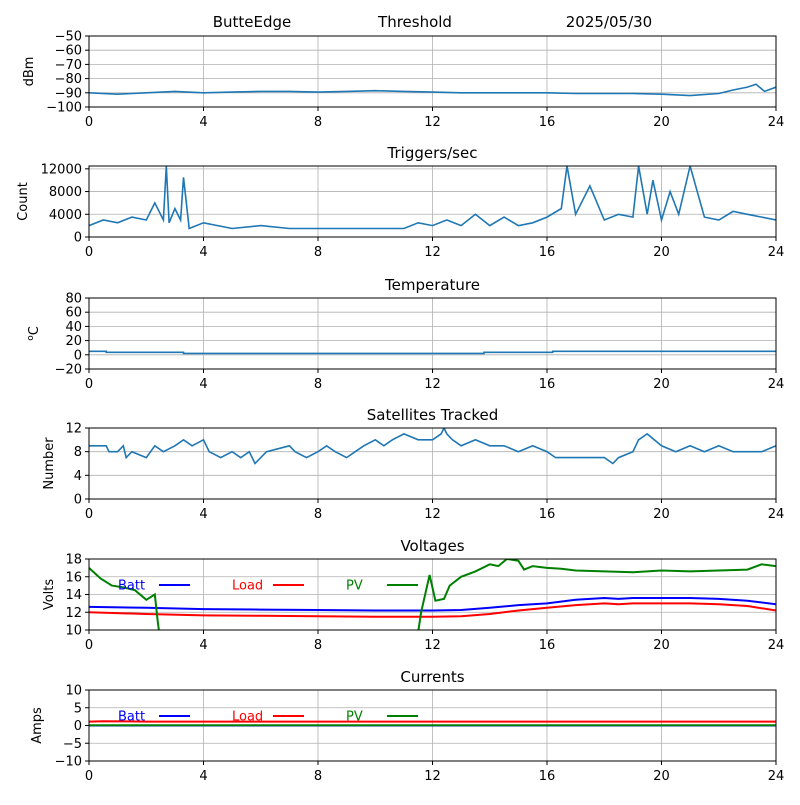  I want to click on chart-title: Voltages, so click(432, 546).